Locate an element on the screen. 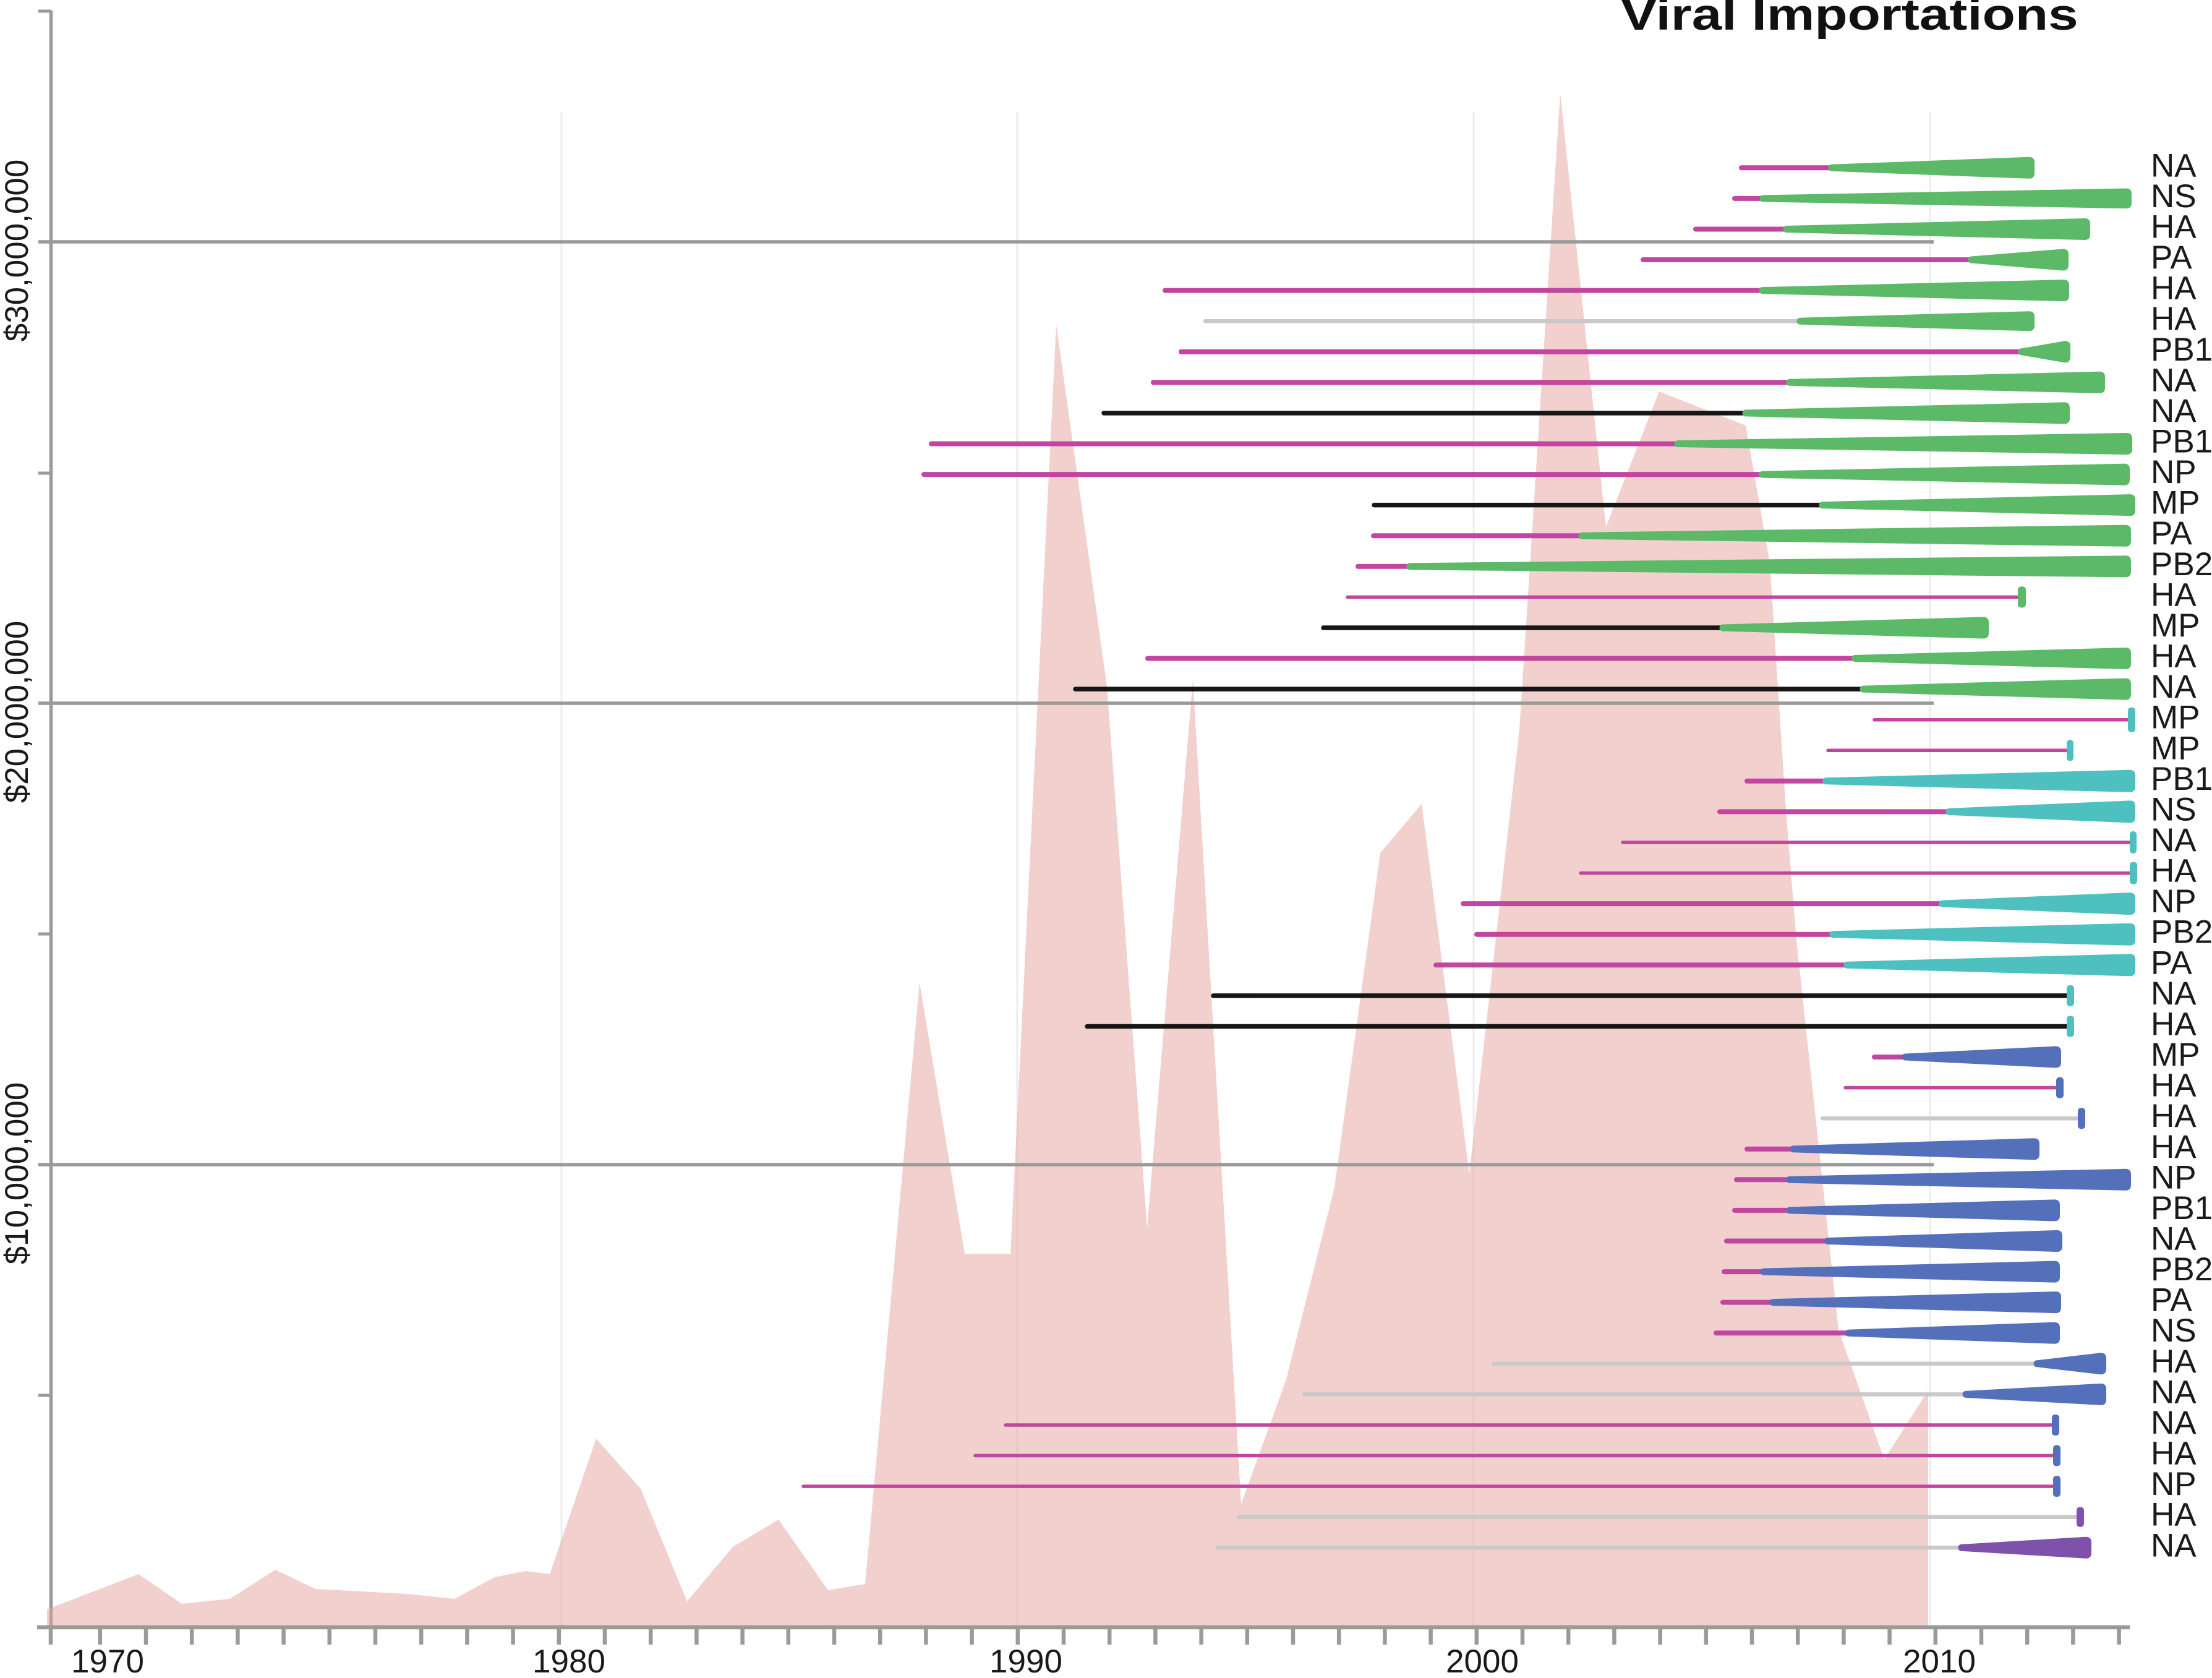  svg-text: Viral Importations is located at coordinates (1849, 19).